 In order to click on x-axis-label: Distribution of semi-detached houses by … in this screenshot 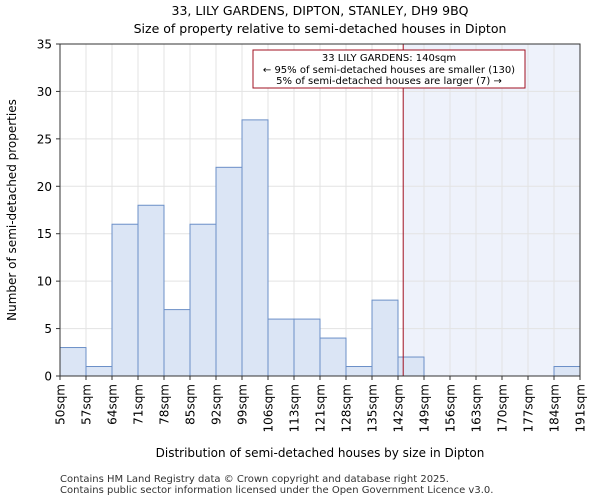, I will do `click(320, 453)`.